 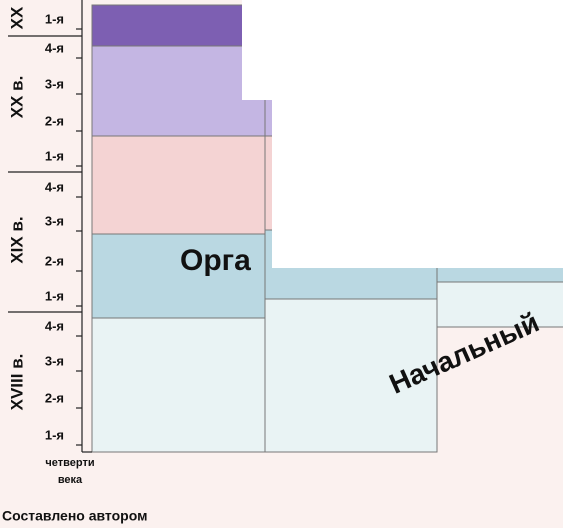 I want to click on stage-label: Орга, so click(x=215, y=260).